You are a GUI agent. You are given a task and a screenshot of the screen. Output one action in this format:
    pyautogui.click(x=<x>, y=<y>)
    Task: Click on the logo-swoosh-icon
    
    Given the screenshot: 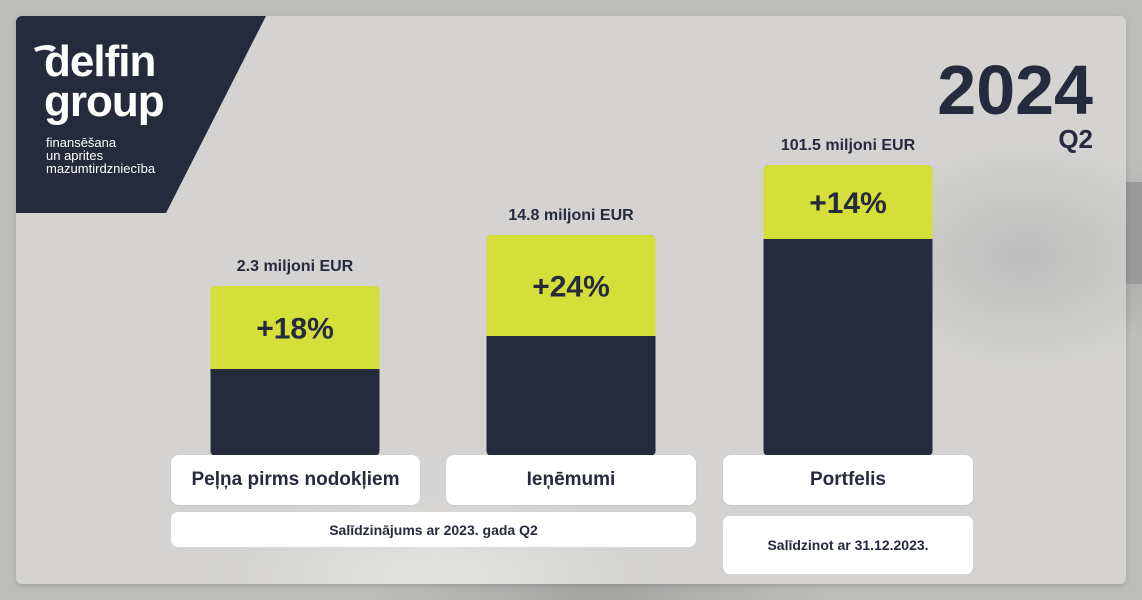 What is the action you would take?
    pyautogui.click(x=45, y=48)
    